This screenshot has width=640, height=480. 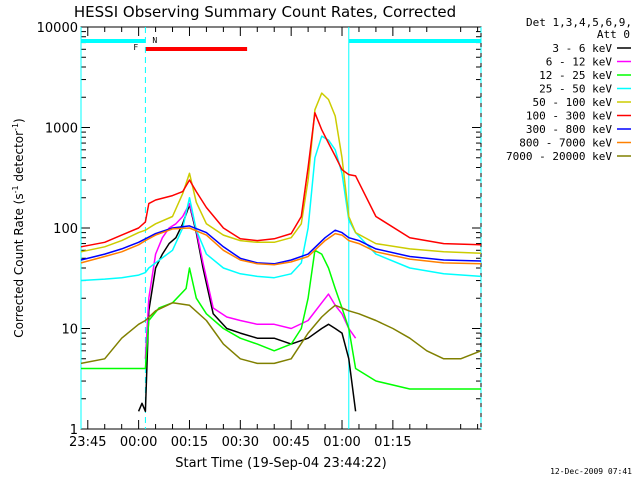 What do you see at coordinates (341, 442) in the screenshot?
I see `x-tick-label: 01:00` at bounding box center [341, 442].